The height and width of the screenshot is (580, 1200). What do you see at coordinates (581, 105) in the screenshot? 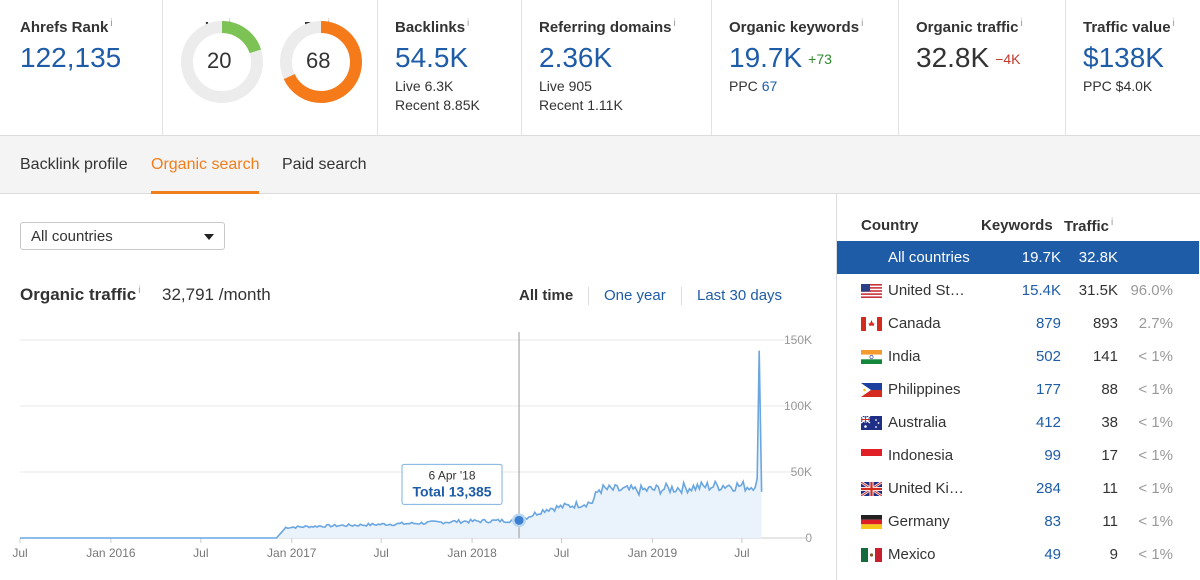
I see `referring-domains-recent: Recent 1.11K` at bounding box center [581, 105].